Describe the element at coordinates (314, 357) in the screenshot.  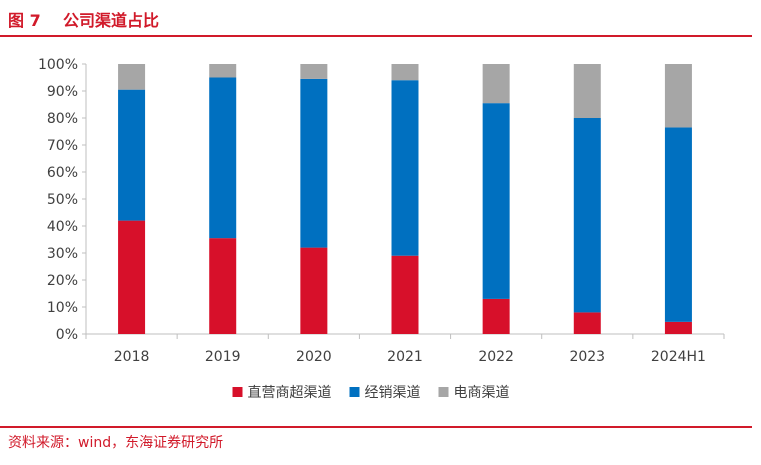
I see `x-tick-label: 2020` at that location.